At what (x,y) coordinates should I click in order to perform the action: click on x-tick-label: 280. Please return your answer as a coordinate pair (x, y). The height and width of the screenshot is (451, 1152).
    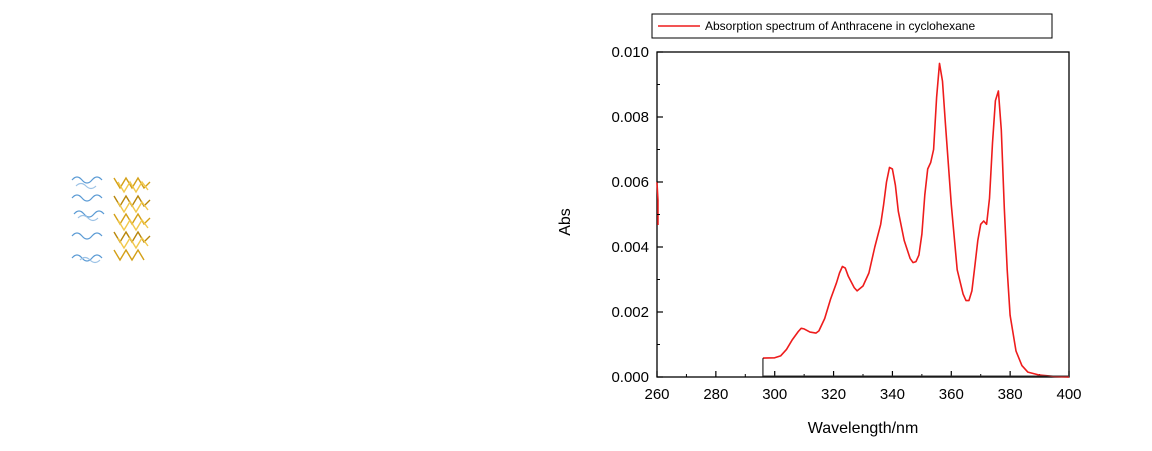
    Looking at the image, I should click on (715, 394).